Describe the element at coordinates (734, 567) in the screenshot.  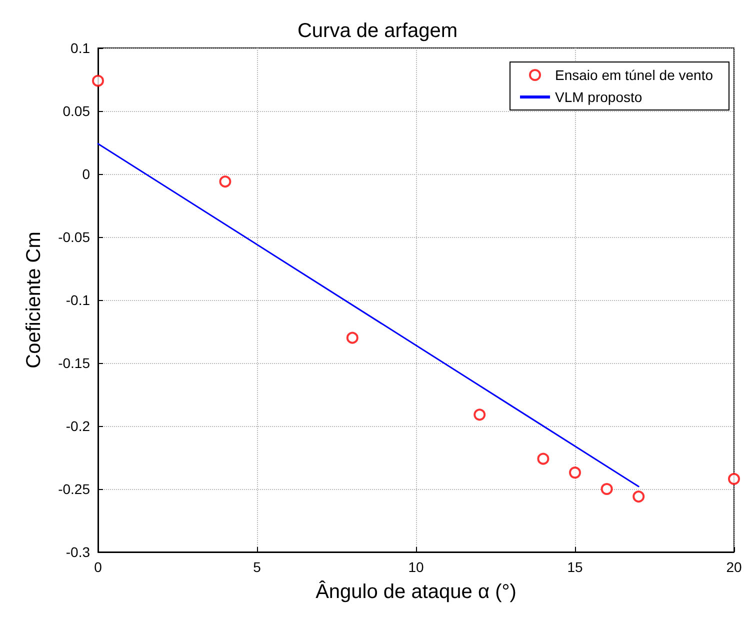
I see `x-tick-label: 20` at that location.